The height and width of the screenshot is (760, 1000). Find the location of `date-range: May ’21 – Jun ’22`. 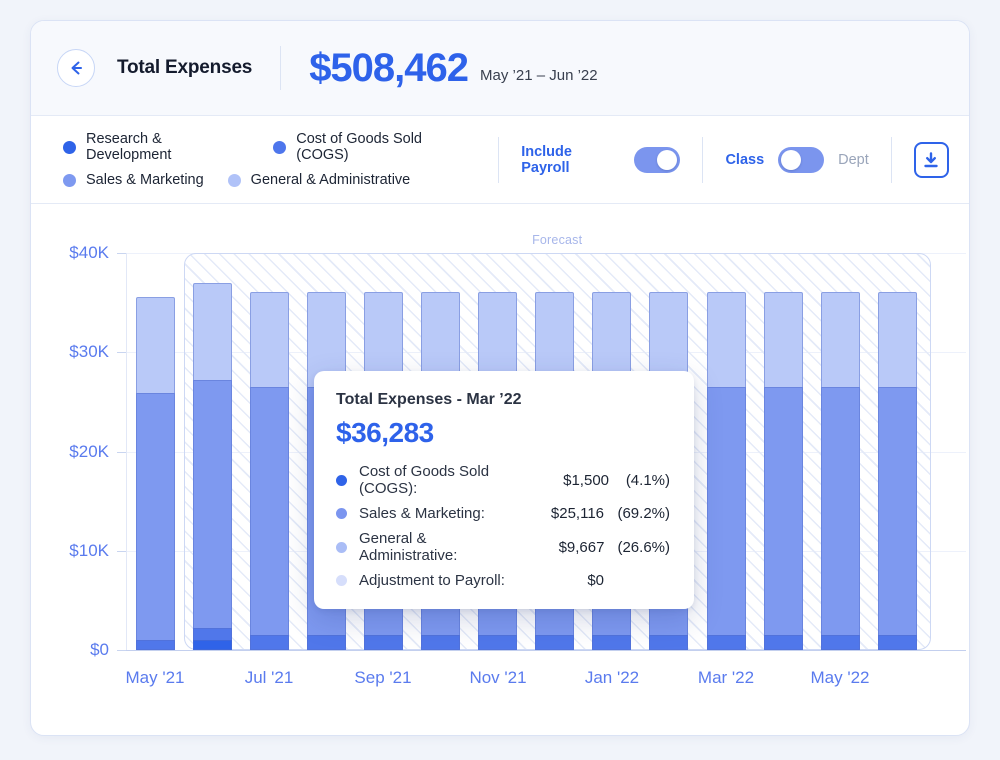

date-range: May ’21 – Jun ’22 is located at coordinates (539, 75).